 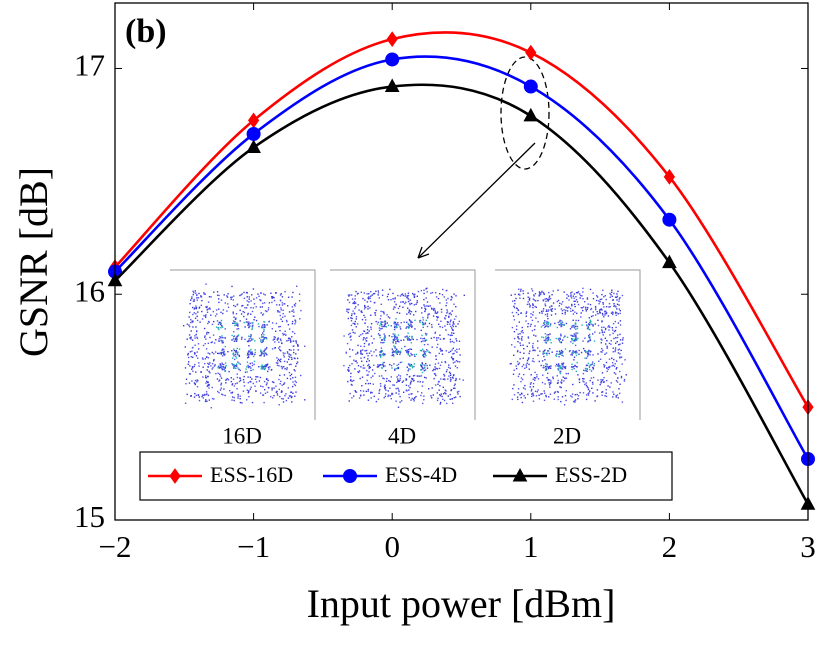 I want to click on marker, so click(x=669, y=176).